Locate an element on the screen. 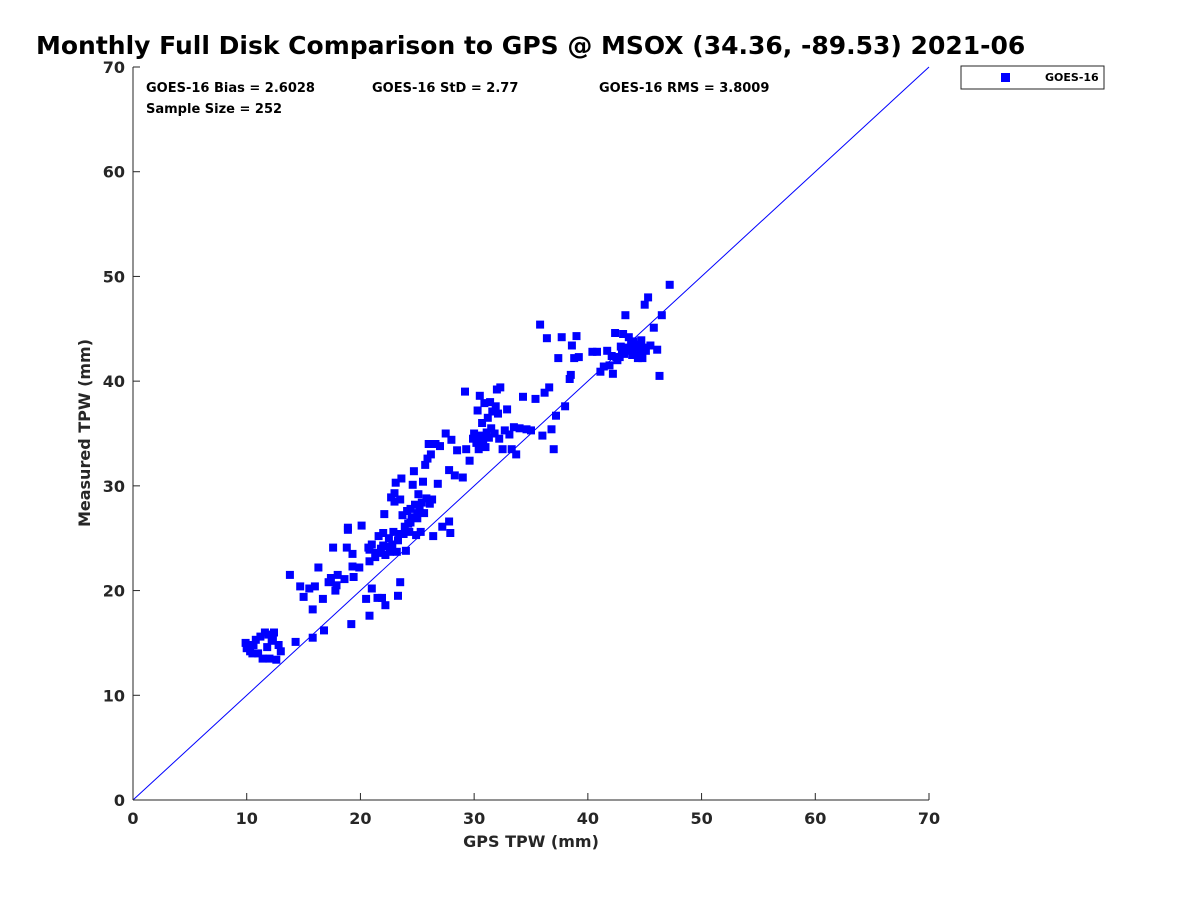 This screenshot has width=1200, height=900. y-tick-label: 70 is located at coordinates (114, 67).